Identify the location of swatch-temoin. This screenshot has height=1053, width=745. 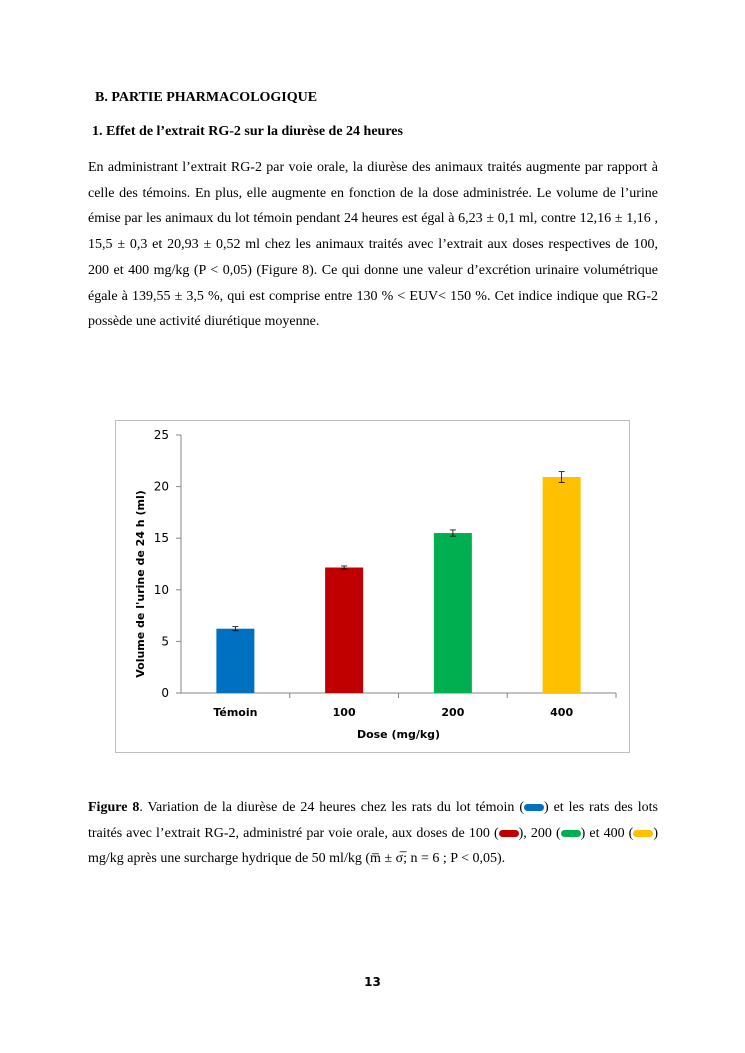
(533, 808).